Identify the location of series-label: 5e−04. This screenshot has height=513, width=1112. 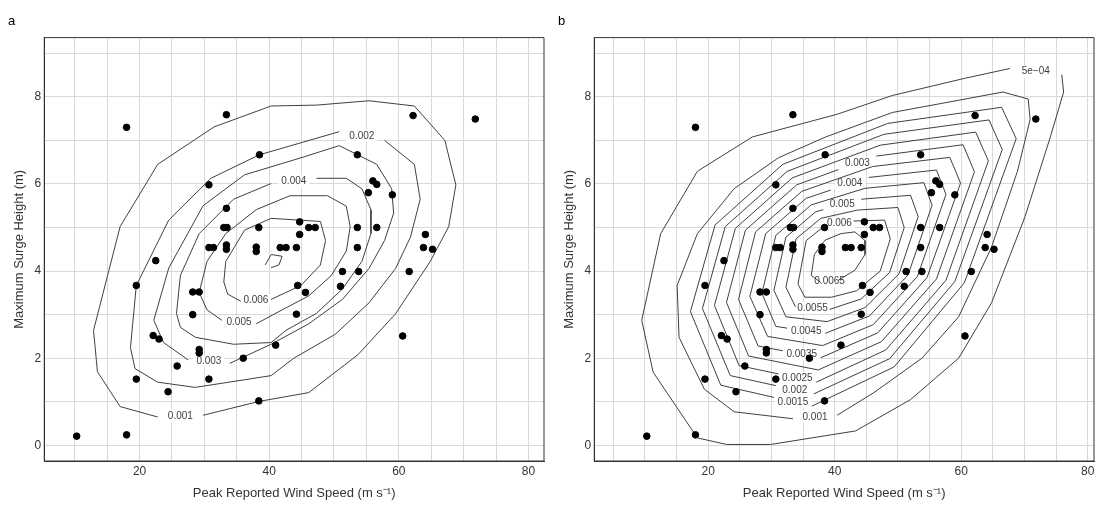
(1036, 71).